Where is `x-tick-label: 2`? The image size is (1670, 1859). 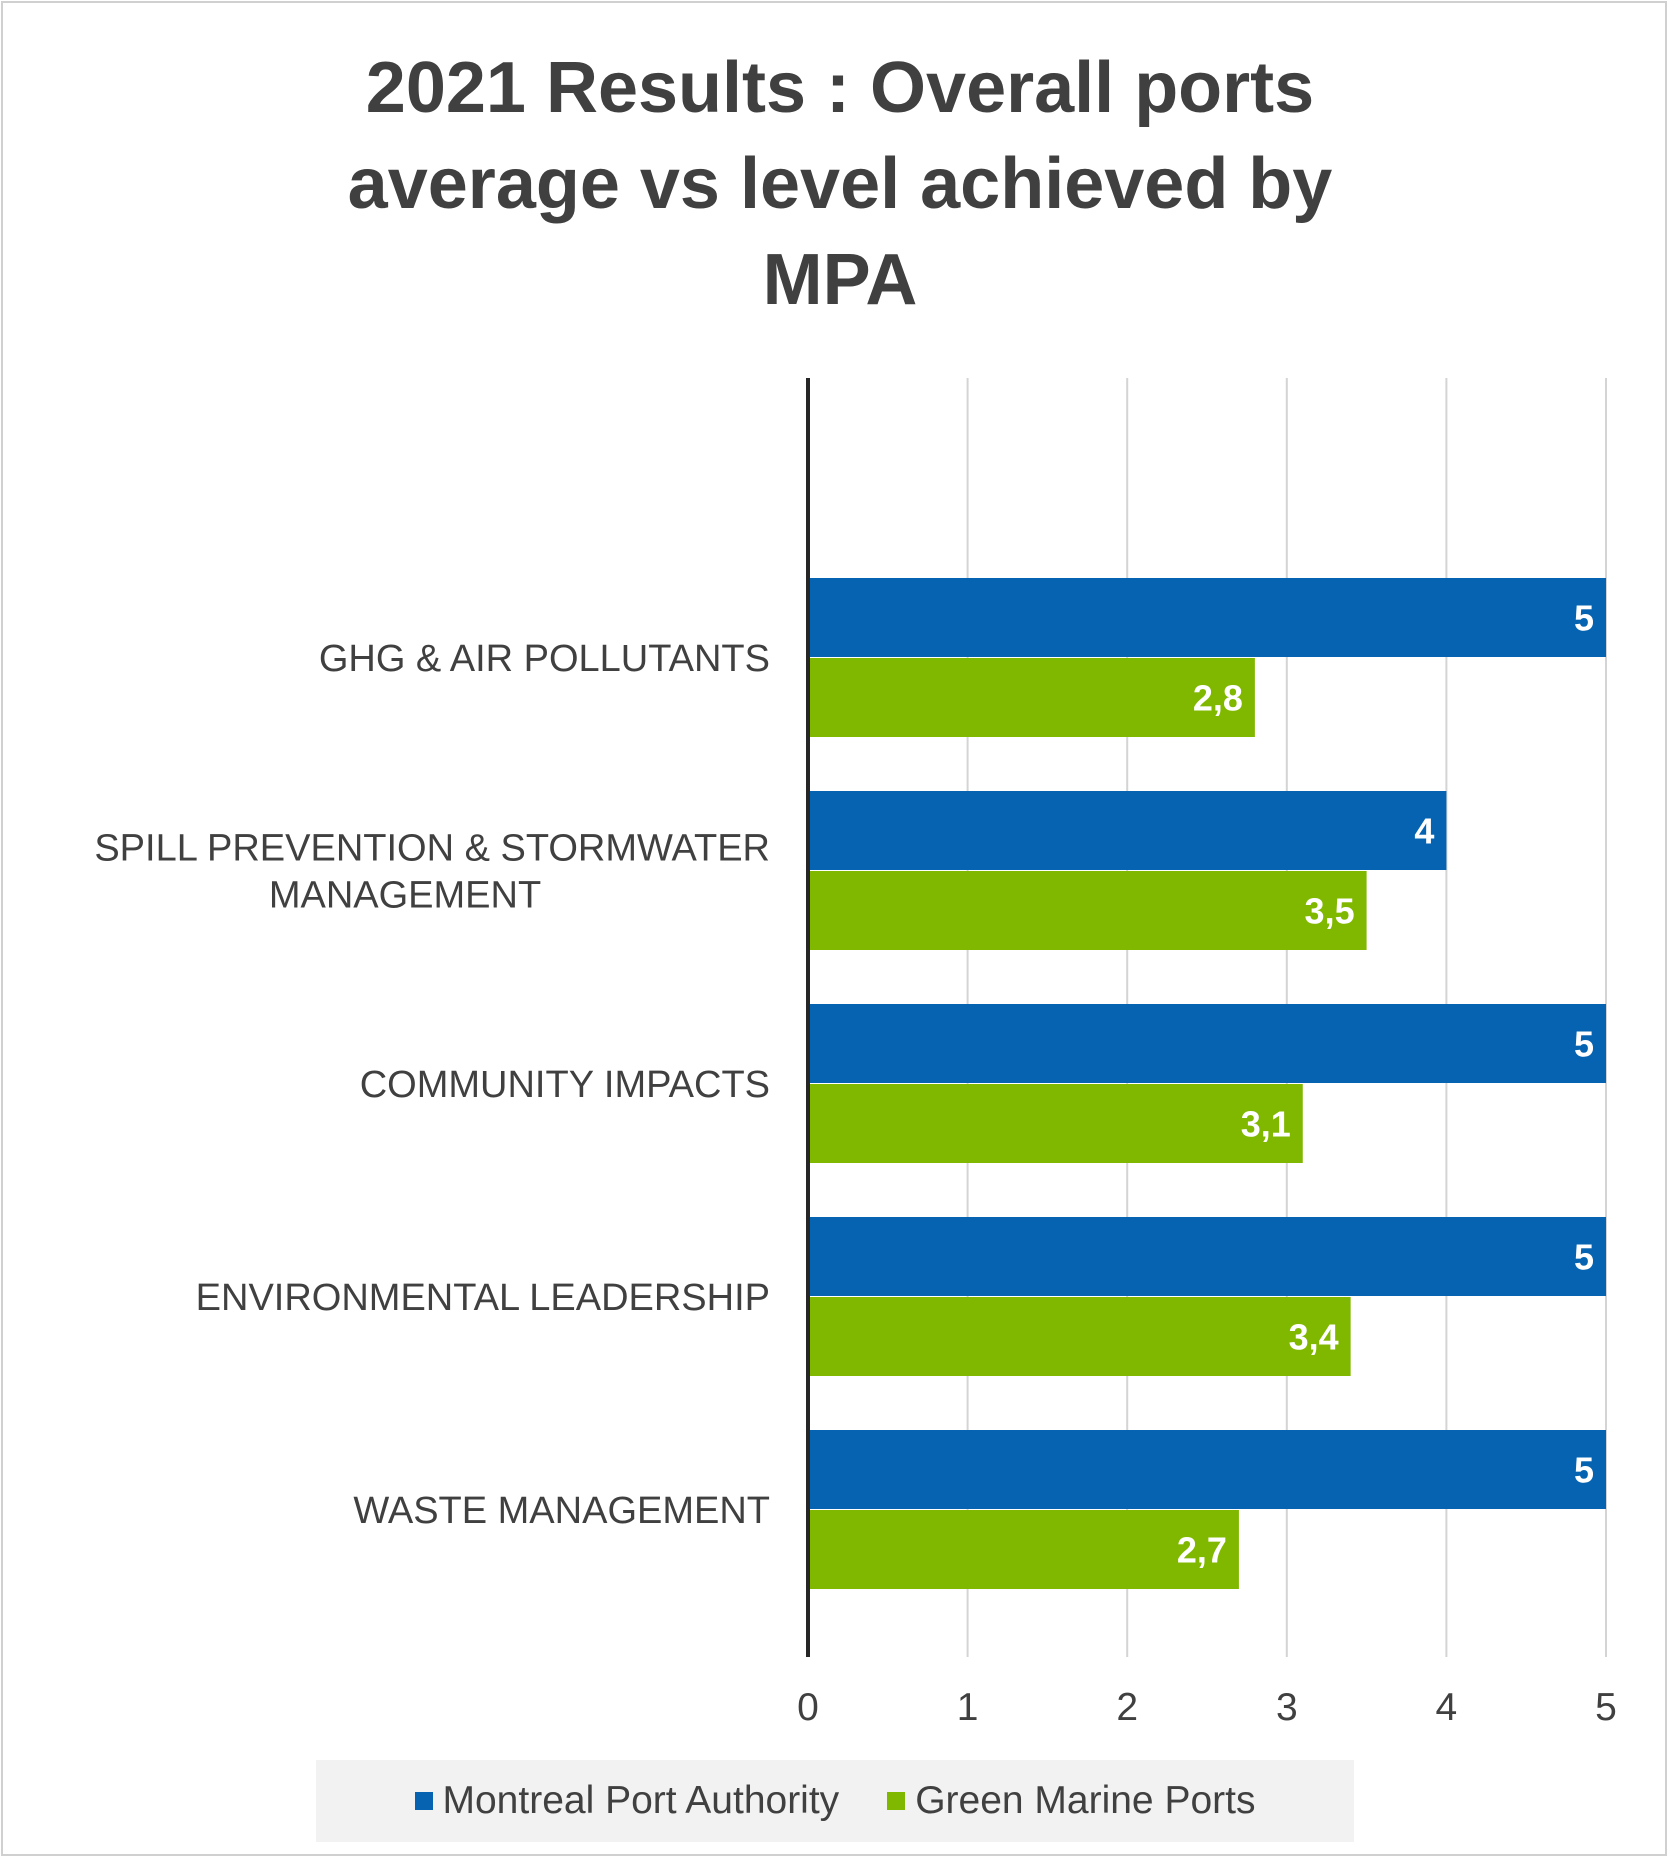
x-tick-label: 2 is located at coordinates (1127, 1707).